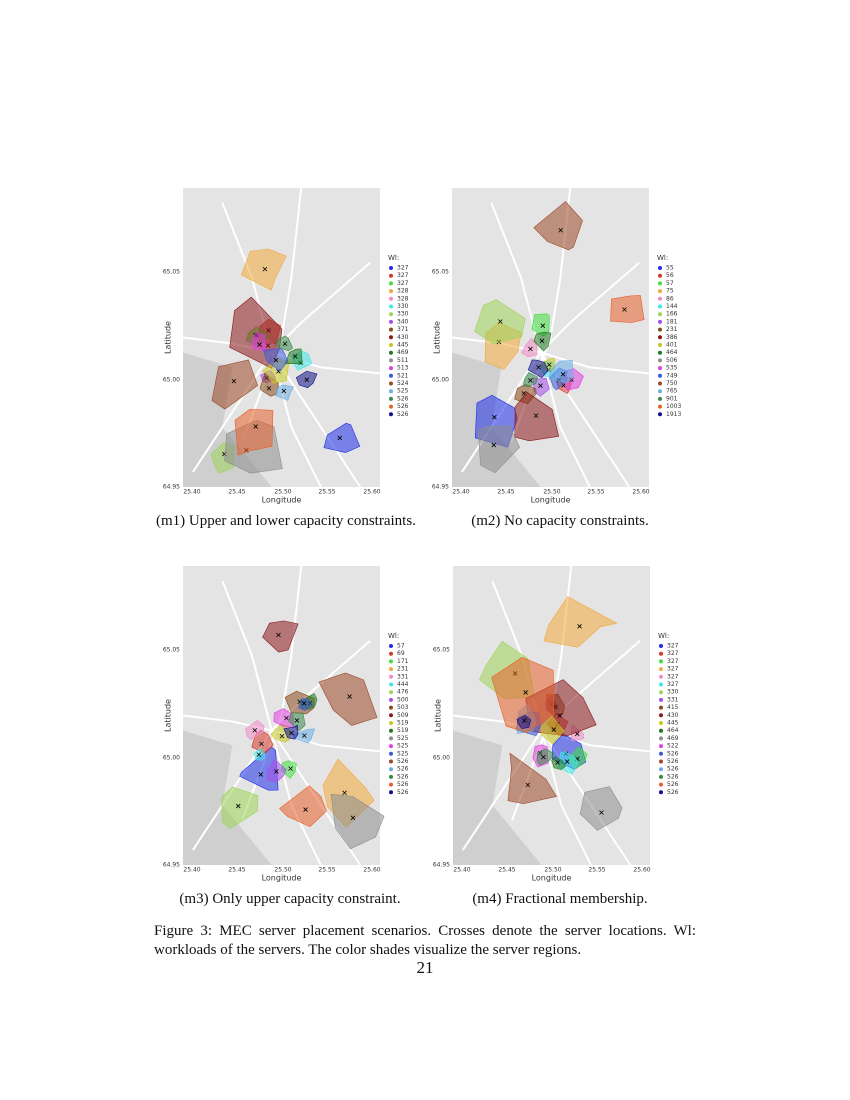 Image resolution: width=850 pixels, height=1100 pixels. I want to click on x-tick-label: 25.45, so click(236, 870).